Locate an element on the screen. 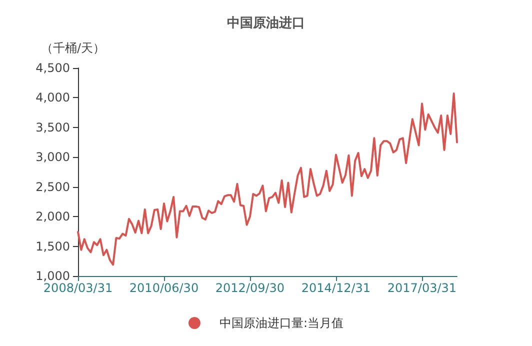 The image size is (532, 346). x-tick-label: 2010/06/30 is located at coordinates (164, 288).